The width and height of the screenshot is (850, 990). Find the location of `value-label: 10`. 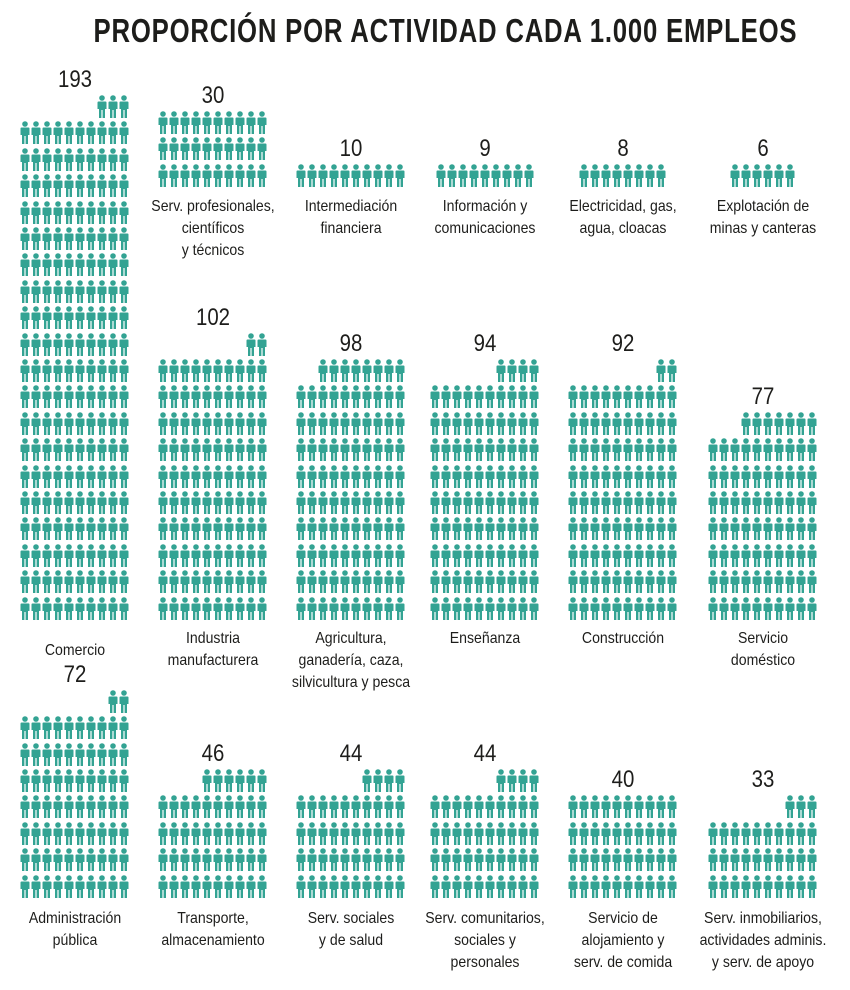

value-label: 10 is located at coordinates (351, 148).